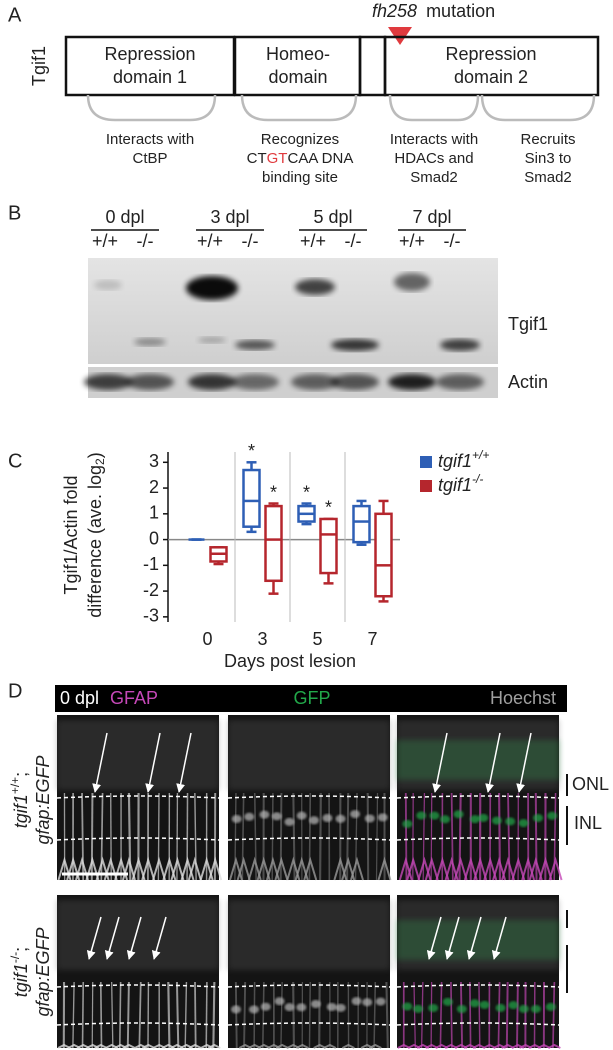 This screenshot has height=1050, width=613. Describe the element at coordinates (433, 158) in the screenshot. I see `function-text: HDACs and` at that location.